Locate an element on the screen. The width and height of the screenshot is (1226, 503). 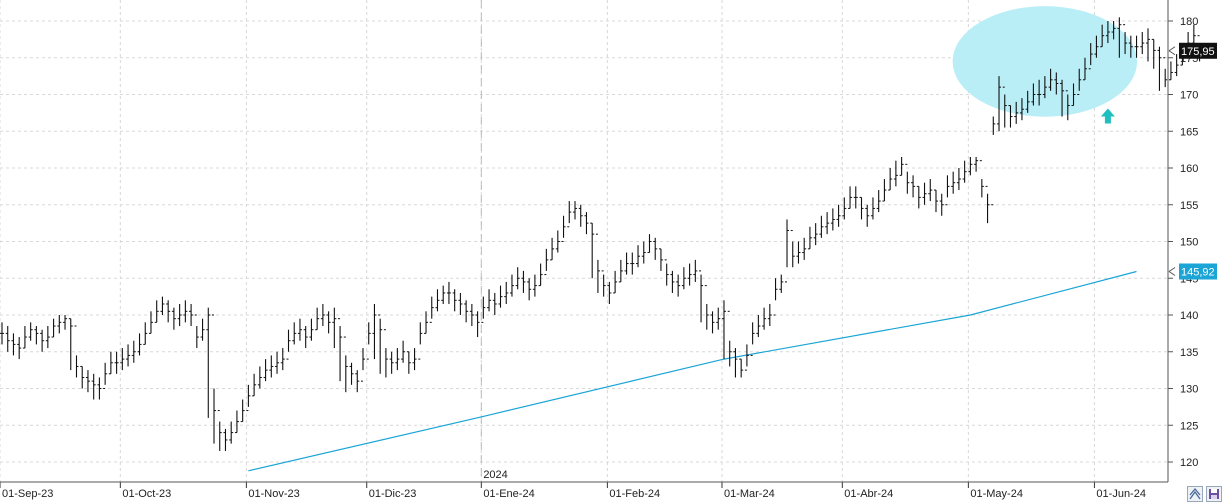
zoom-fit-icon is located at coordinates (1195, 494).